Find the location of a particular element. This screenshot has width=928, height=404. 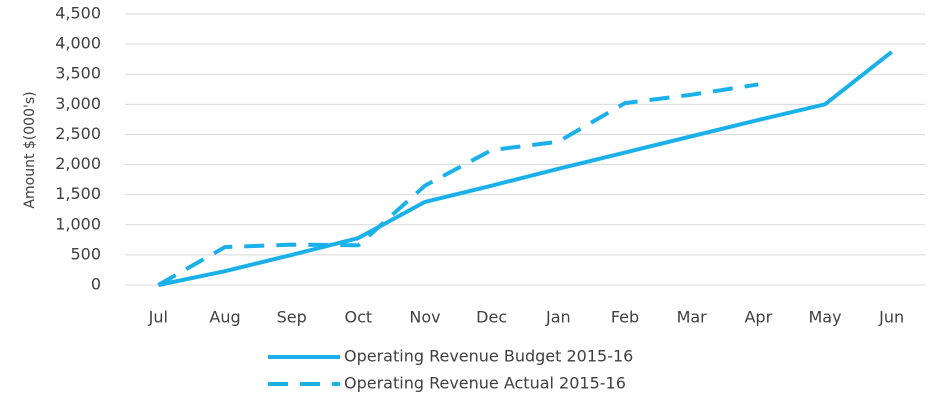

x-tick-label: Sep is located at coordinates (292, 317).